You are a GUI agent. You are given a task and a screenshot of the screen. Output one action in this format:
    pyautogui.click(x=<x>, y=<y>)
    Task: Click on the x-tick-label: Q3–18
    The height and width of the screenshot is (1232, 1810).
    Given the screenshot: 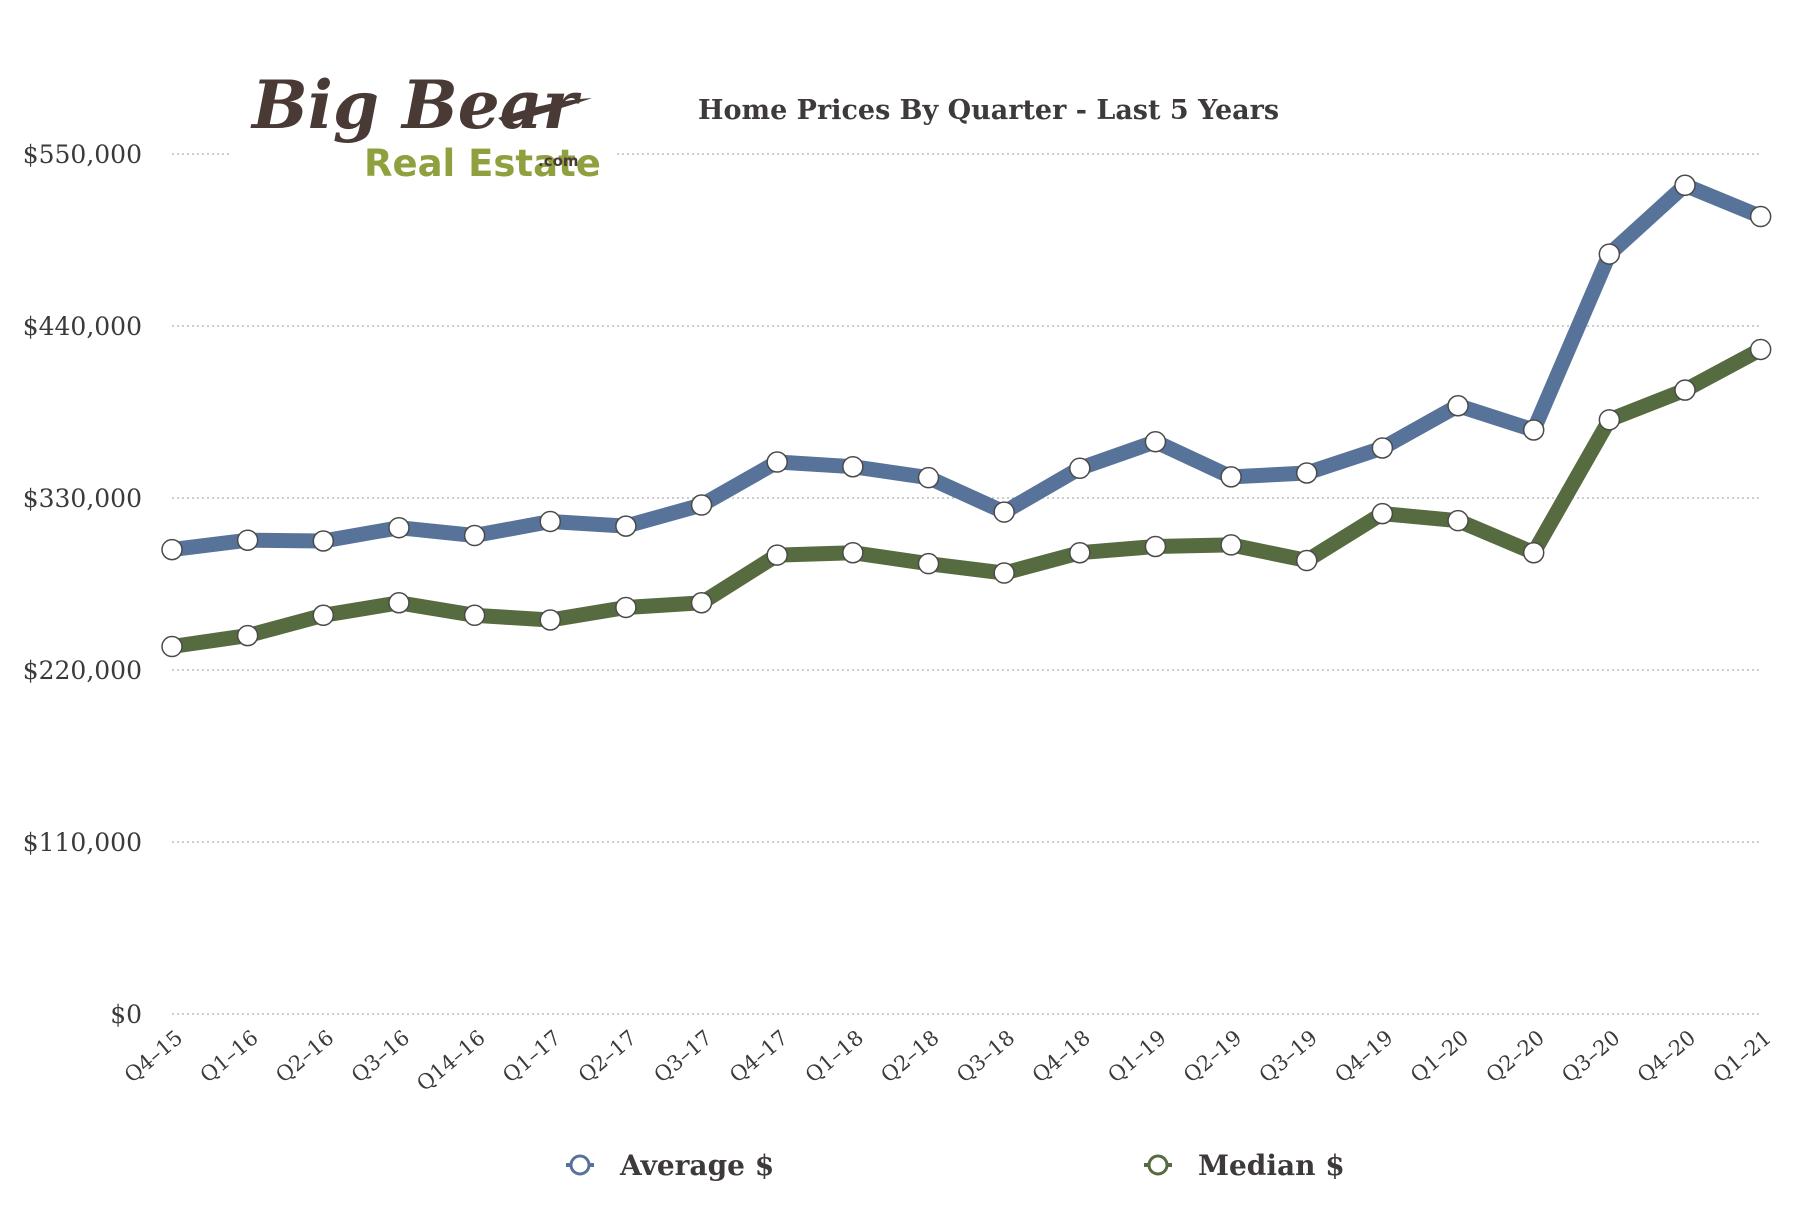 What is the action you would take?
    pyautogui.click(x=985, y=1056)
    